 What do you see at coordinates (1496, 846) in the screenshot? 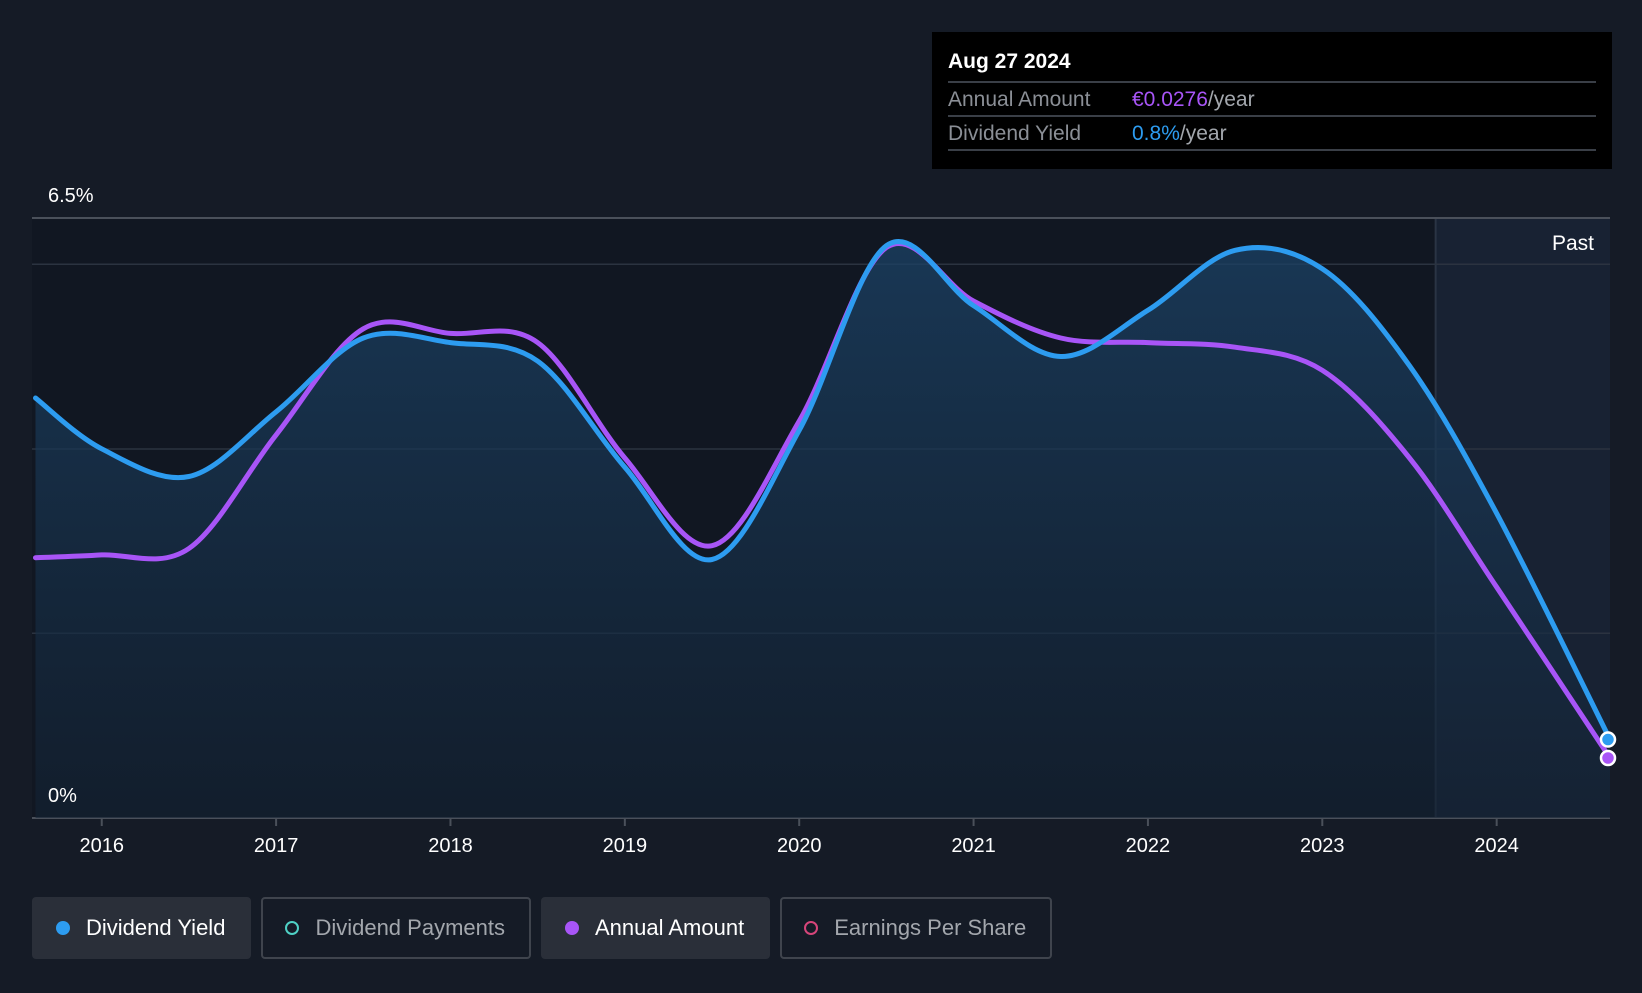
I see `x-tick-label: 2024` at bounding box center [1496, 846].